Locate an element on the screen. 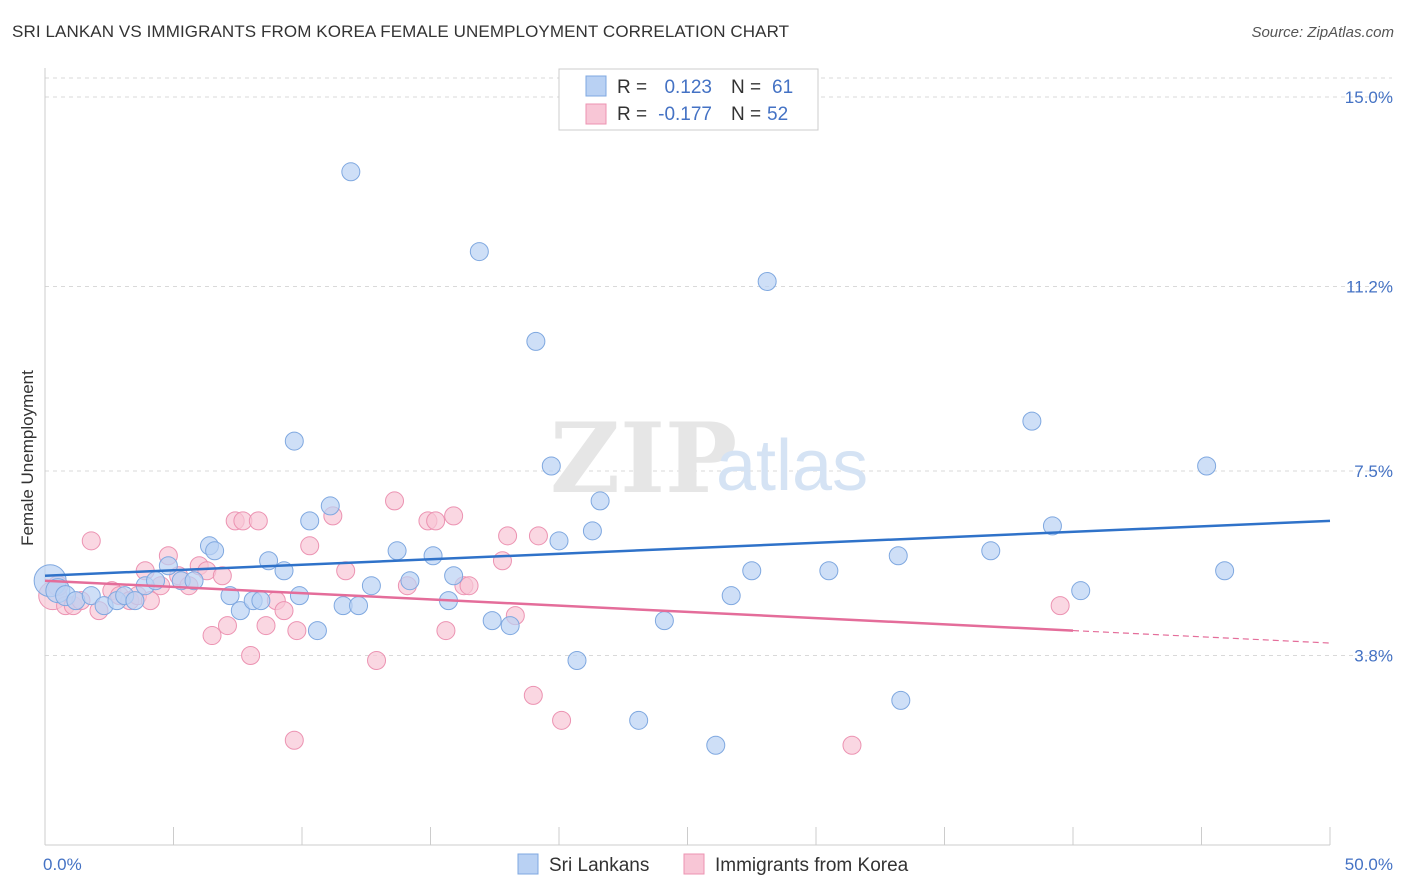 This screenshot has width=1406, height=892. x-tick-label-0: 0.0% is located at coordinates (62, 864).